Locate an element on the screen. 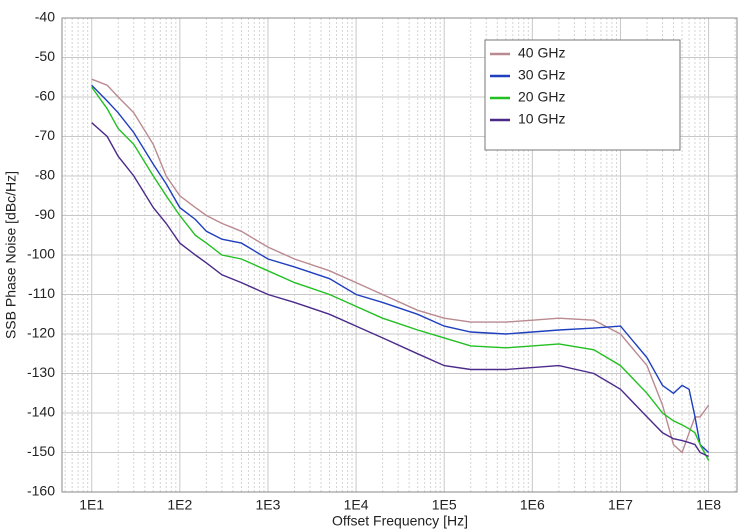 The width and height of the screenshot is (745, 531). y-tick-label: -110 is located at coordinates (41, 293).